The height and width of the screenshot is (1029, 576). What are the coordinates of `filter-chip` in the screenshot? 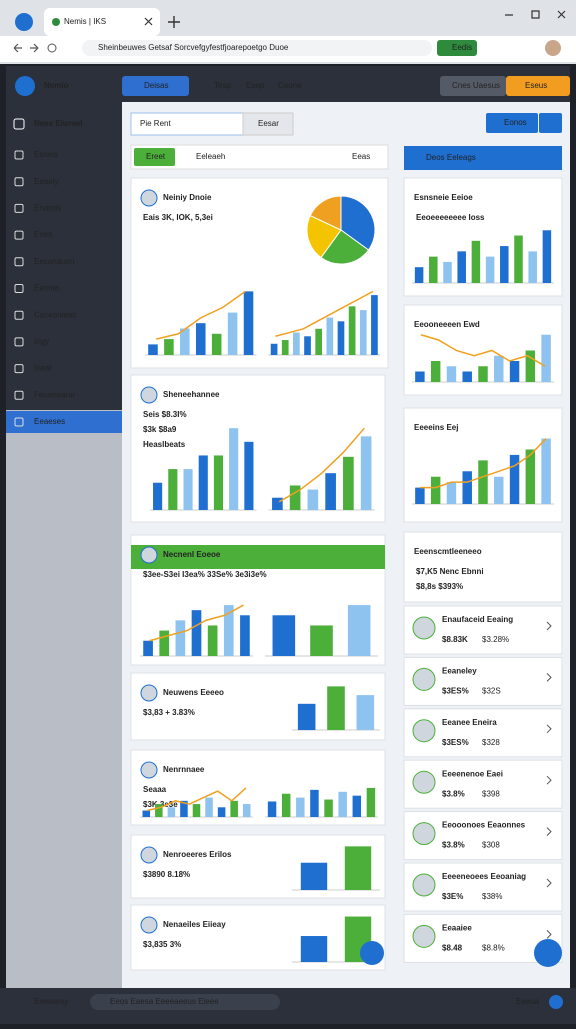 It's located at (154, 157).